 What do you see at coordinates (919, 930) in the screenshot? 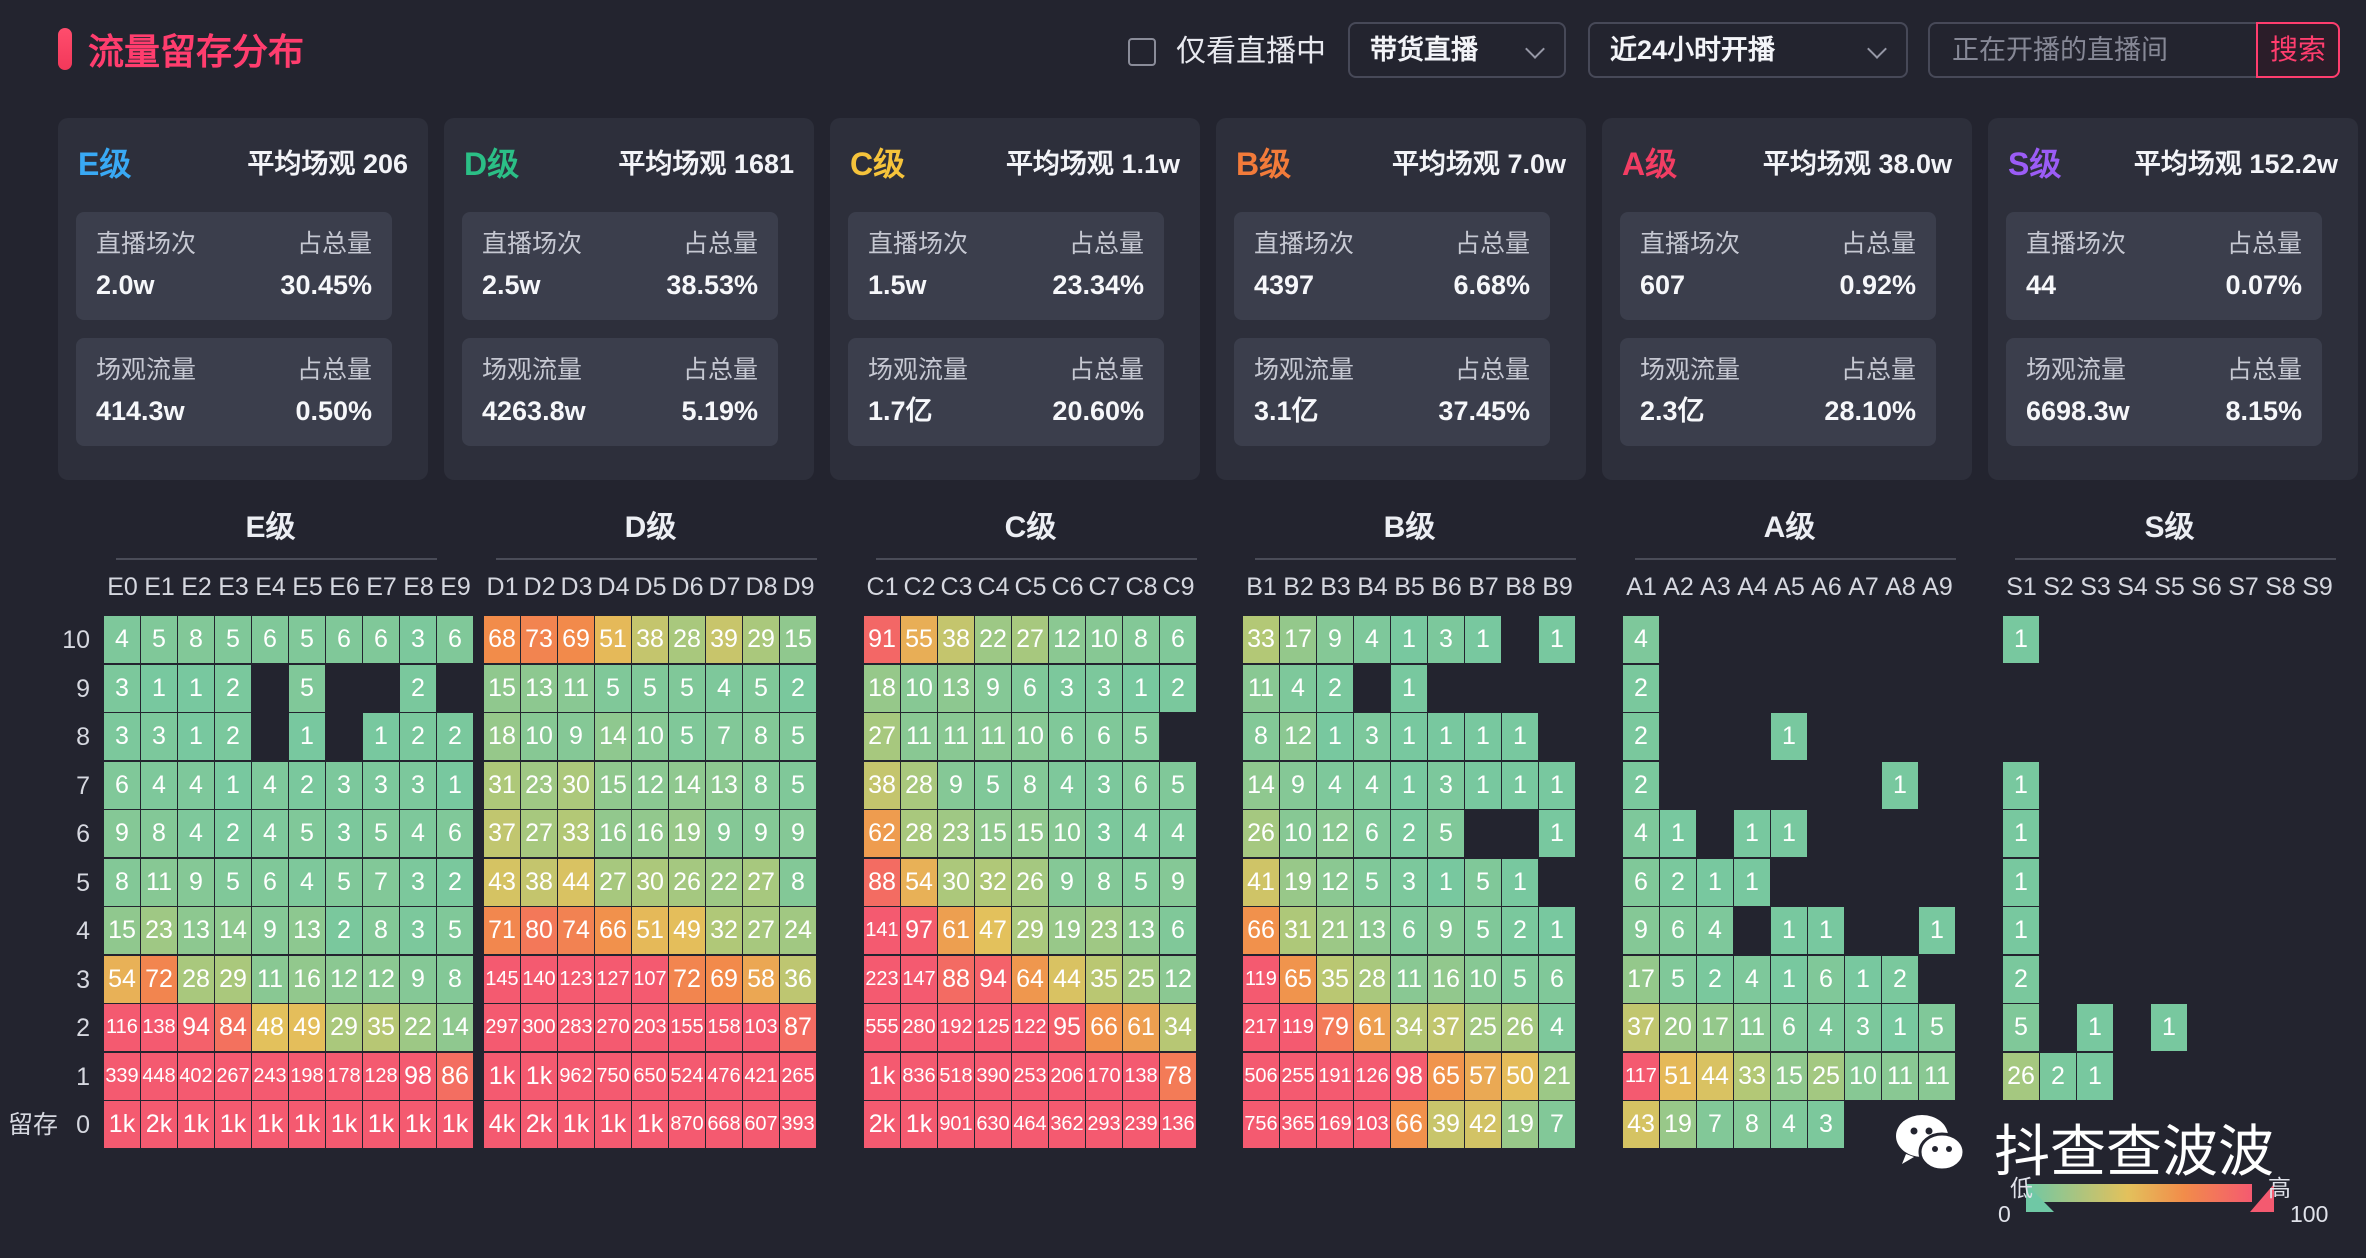
I see `heatmap-cell: 97` at bounding box center [919, 930].